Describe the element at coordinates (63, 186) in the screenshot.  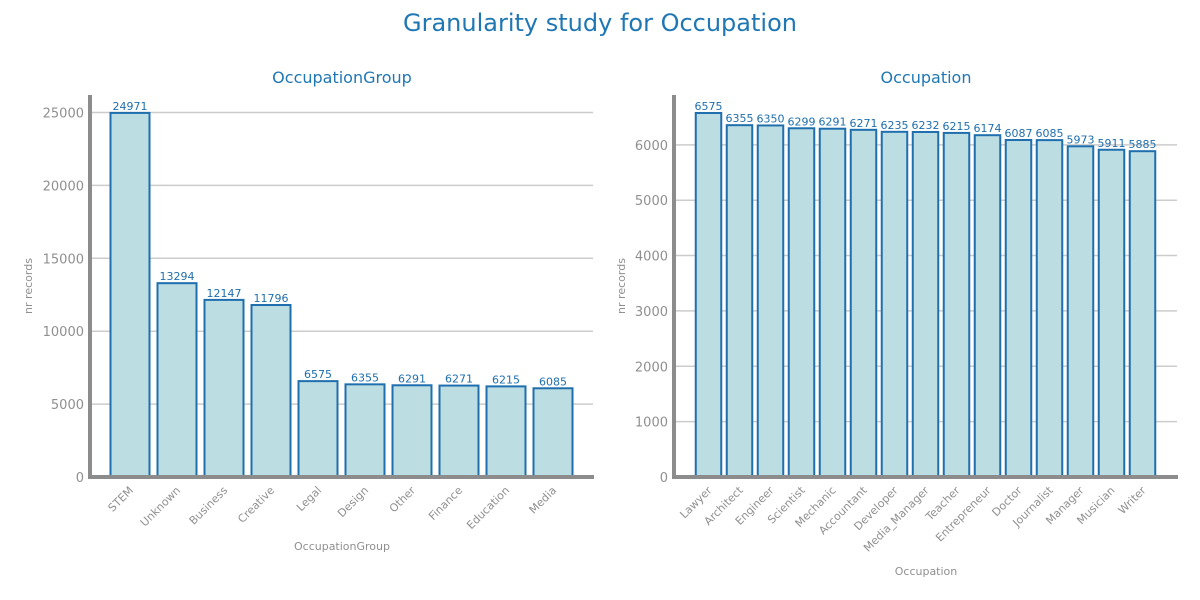
I see `y-tick-label: 20000` at that location.